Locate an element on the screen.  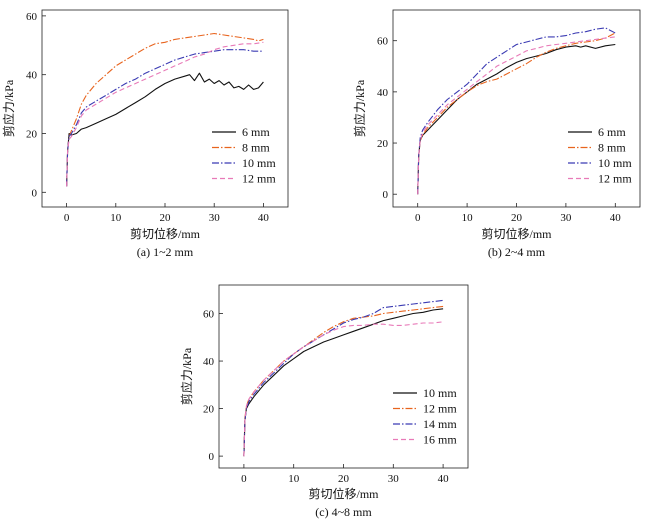
panel-caption: (b) 2~4 mm is located at coordinates (517, 252).